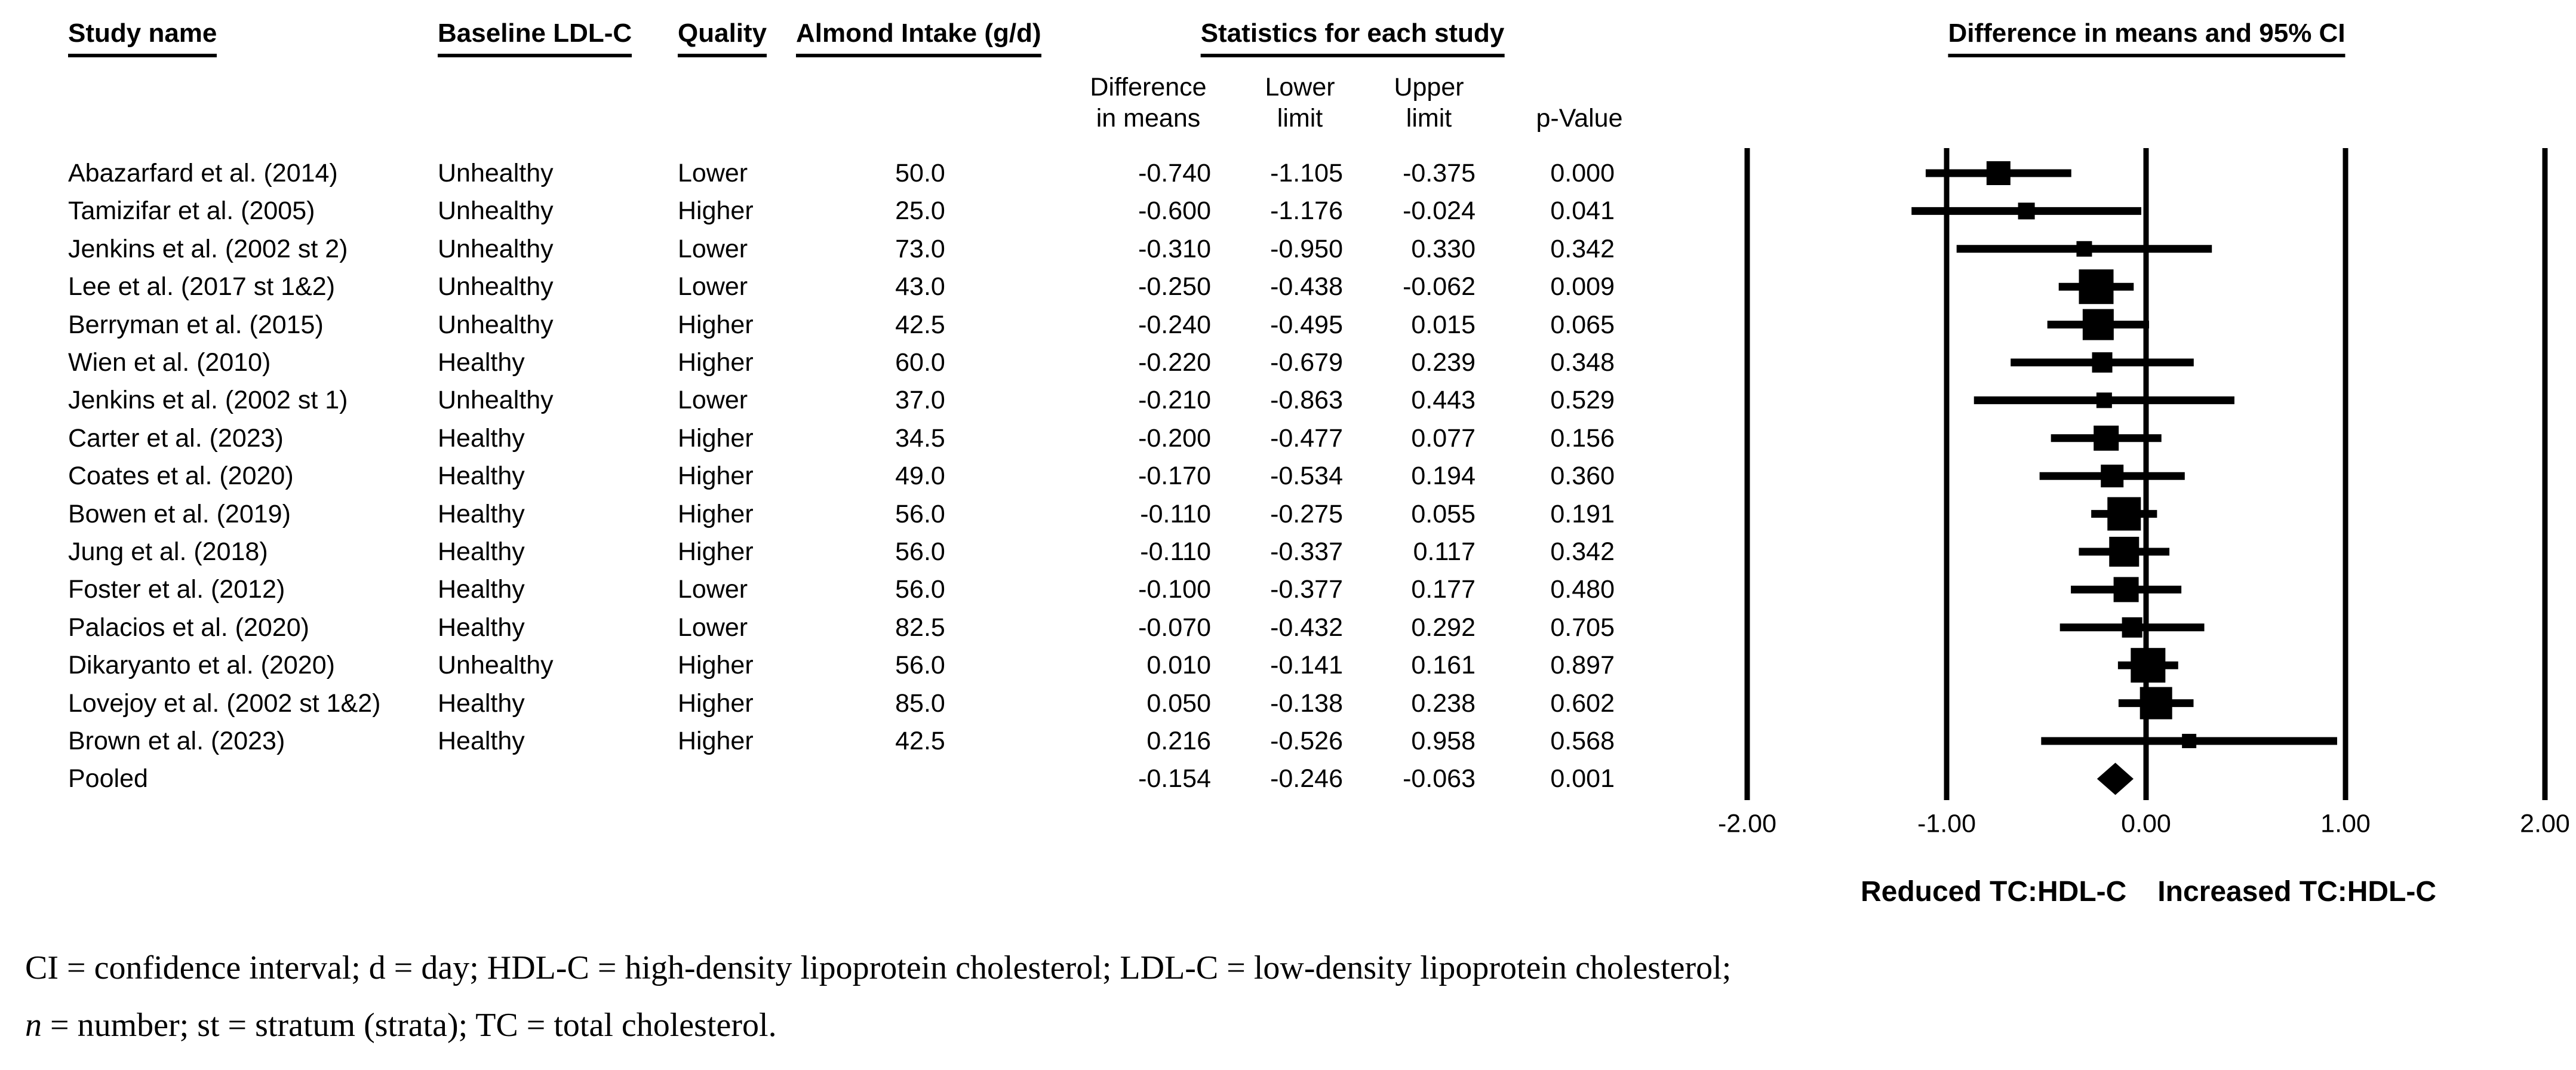  What do you see at coordinates (713, 173) in the screenshot?
I see `cell-quality: Lower` at bounding box center [713, 173].